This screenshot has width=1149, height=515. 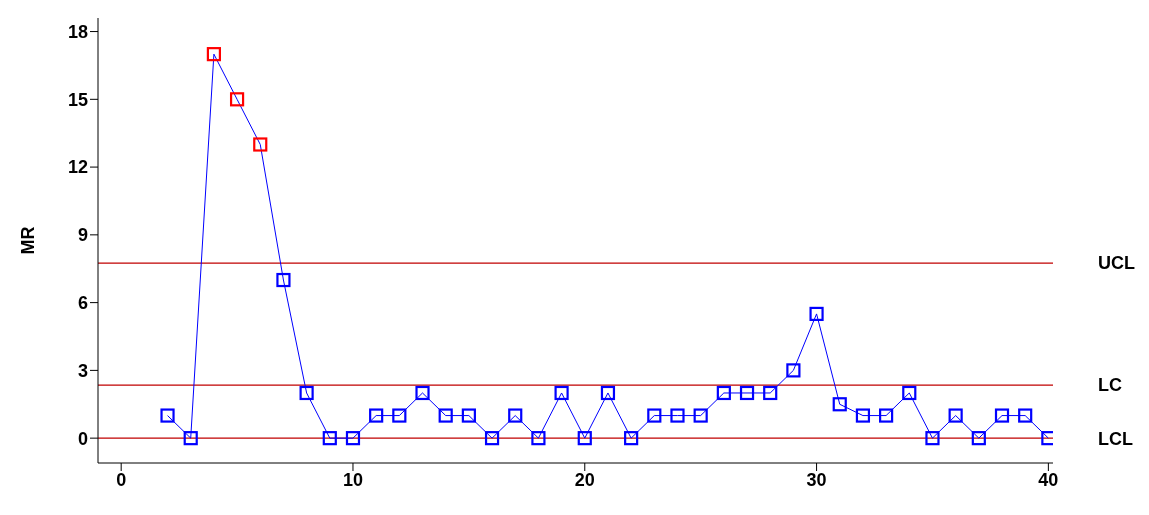 What do you see at coordinates (82, 303) in the screenshot?
I see `y-tick-label: 6` at bounding box center [82, 303].